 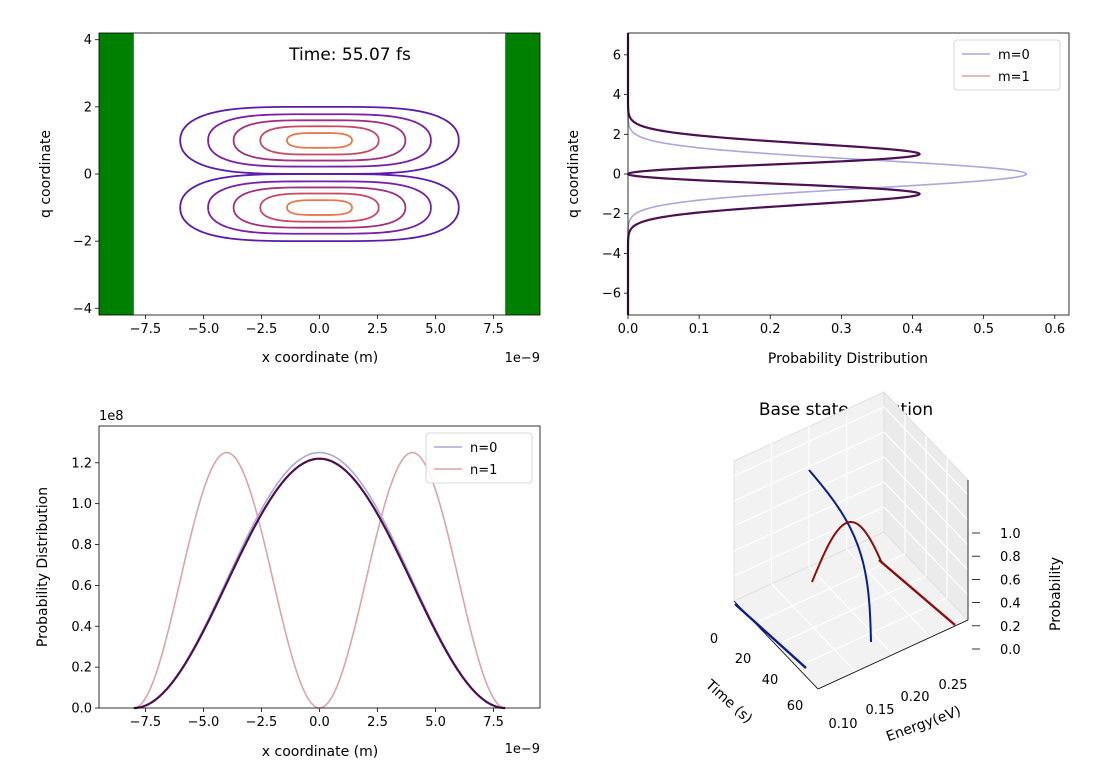 I want to click on z-tick-label: 0.6, so click(x=1010, y=580).